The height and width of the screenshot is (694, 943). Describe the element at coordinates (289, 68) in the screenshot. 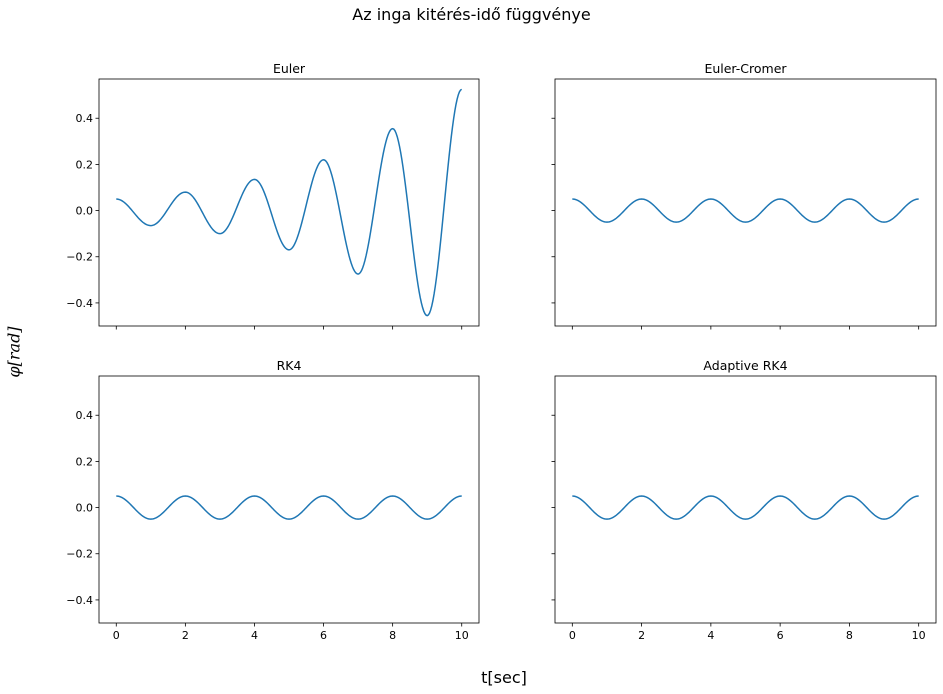

I see `subplot-title: Euler` at that location.